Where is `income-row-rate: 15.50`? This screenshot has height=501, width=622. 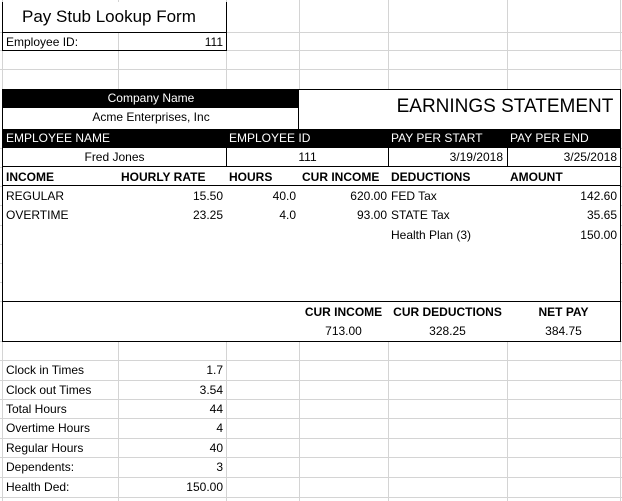
income-row-rate: 15.50 is located at coordinates (207, 196).